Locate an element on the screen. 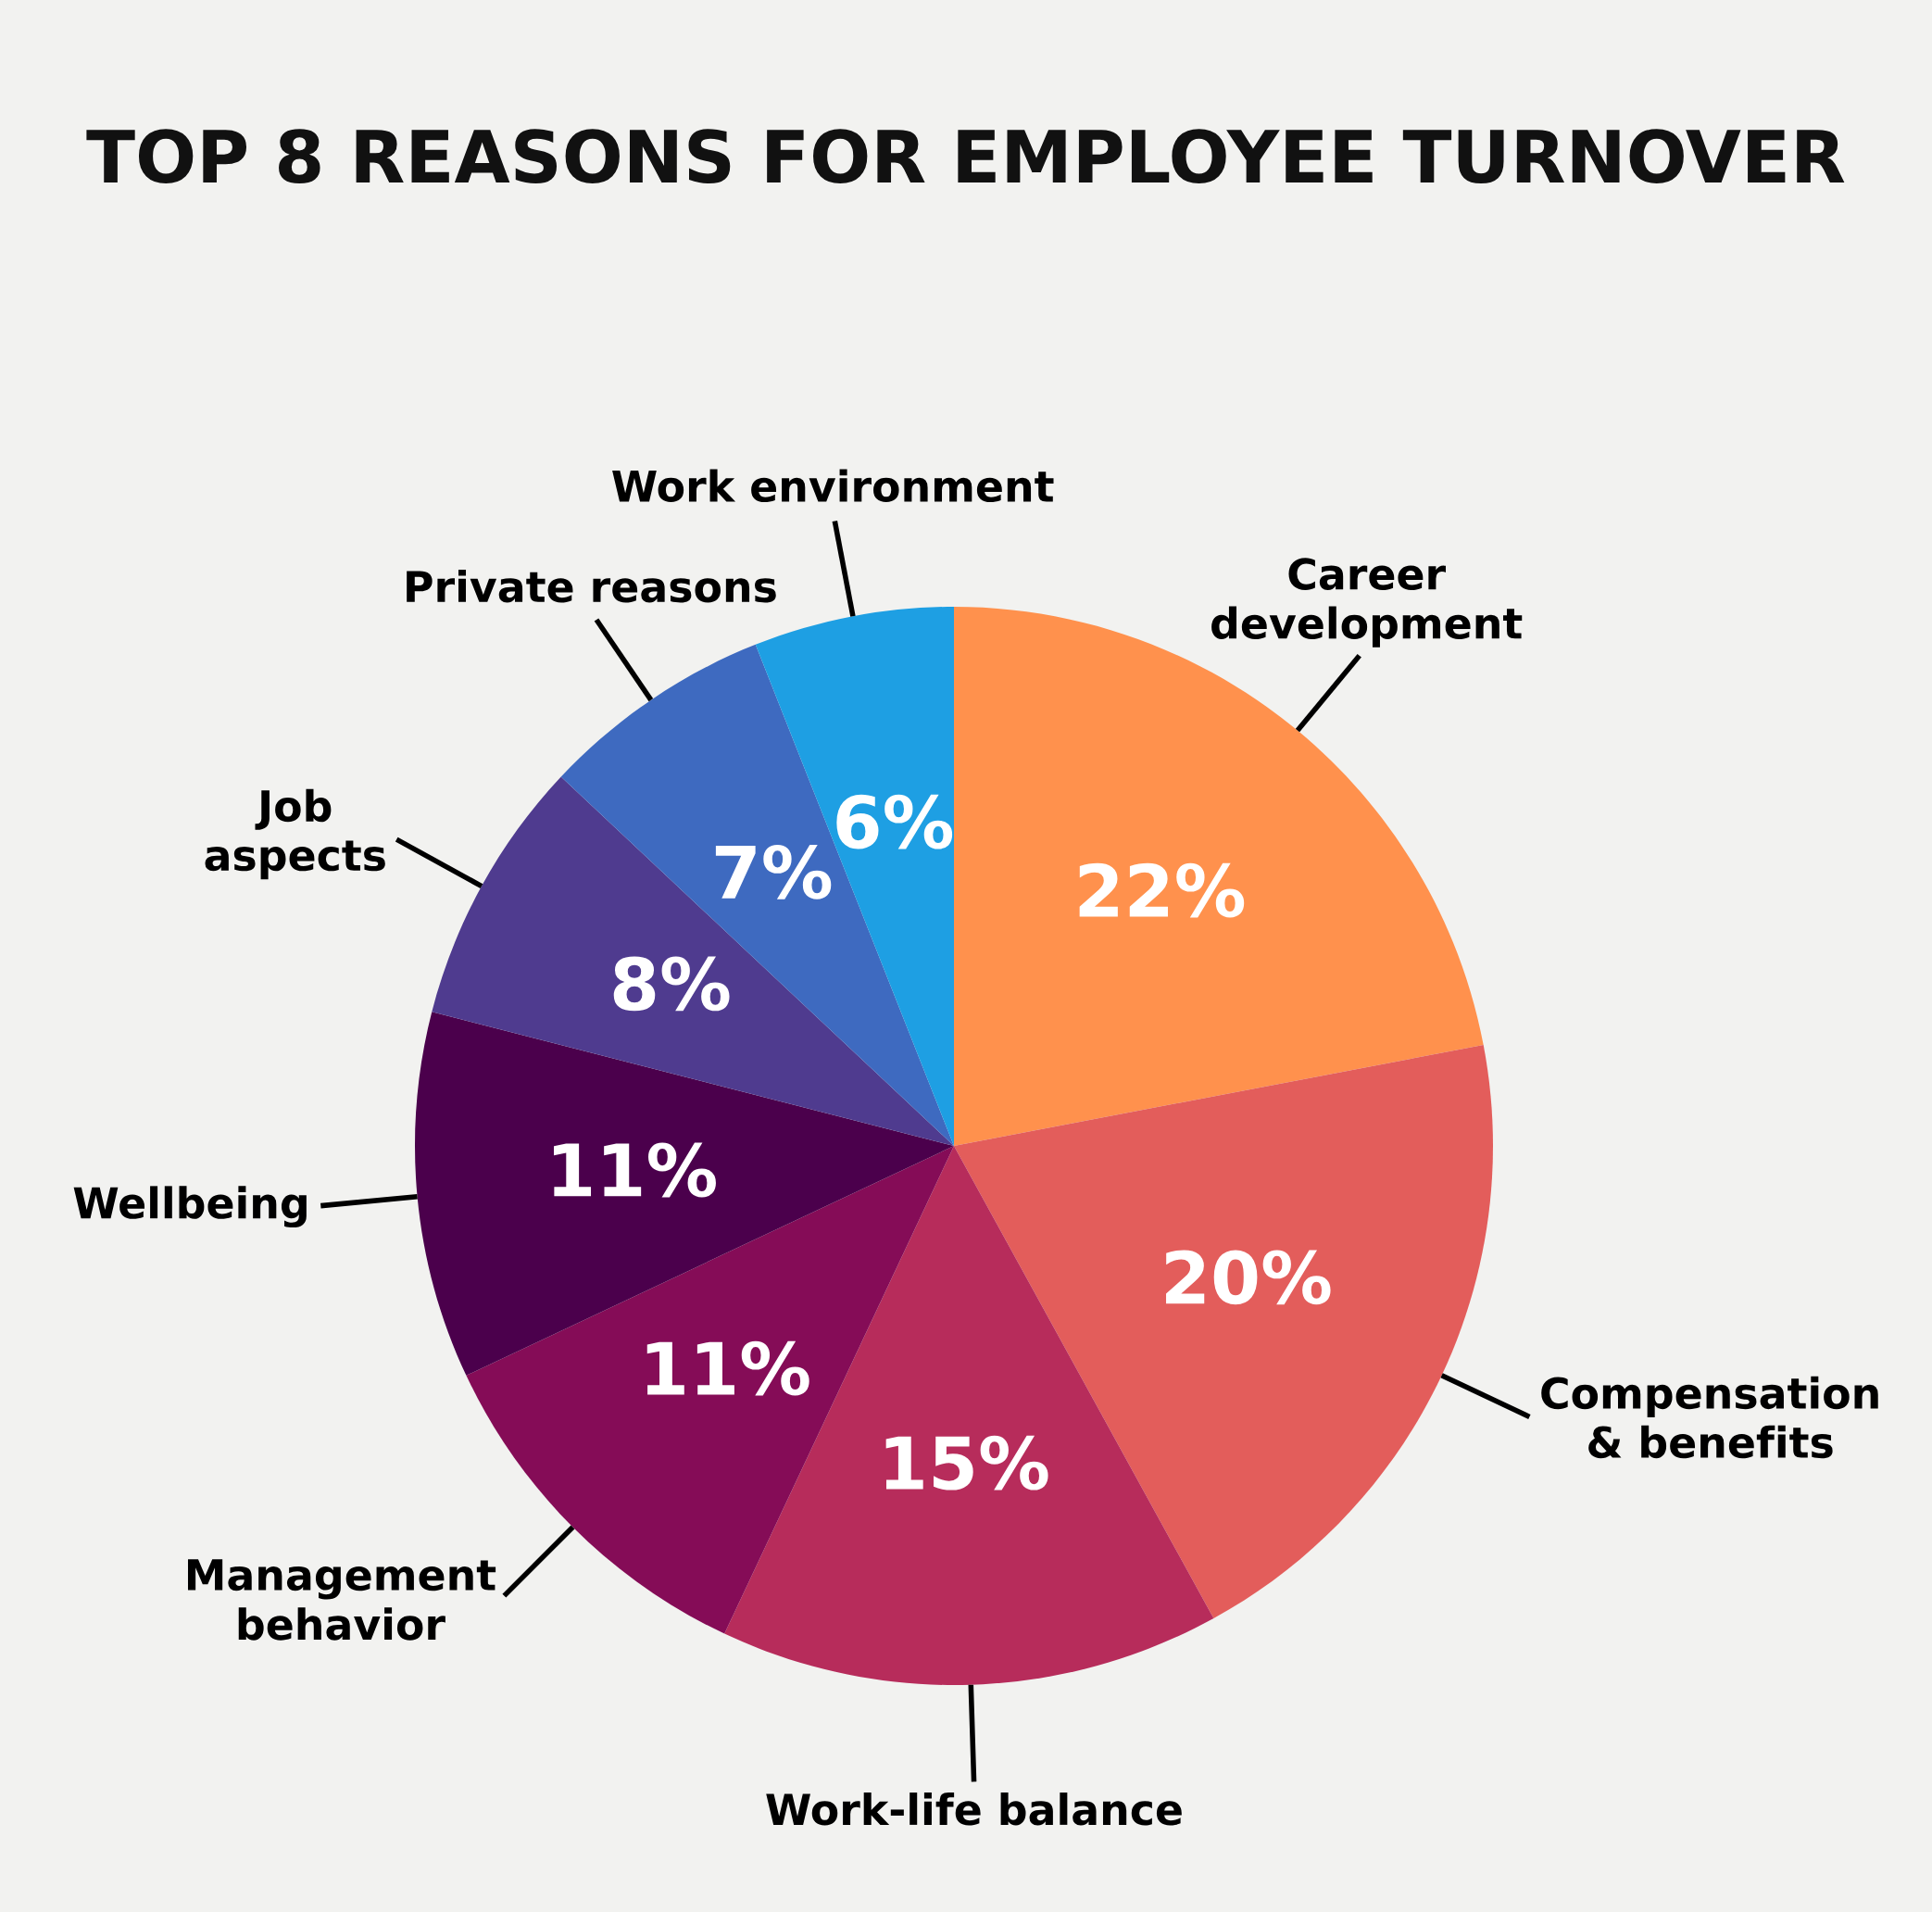  slice-label: Work-life balance is located at coordinates (974, 1809).